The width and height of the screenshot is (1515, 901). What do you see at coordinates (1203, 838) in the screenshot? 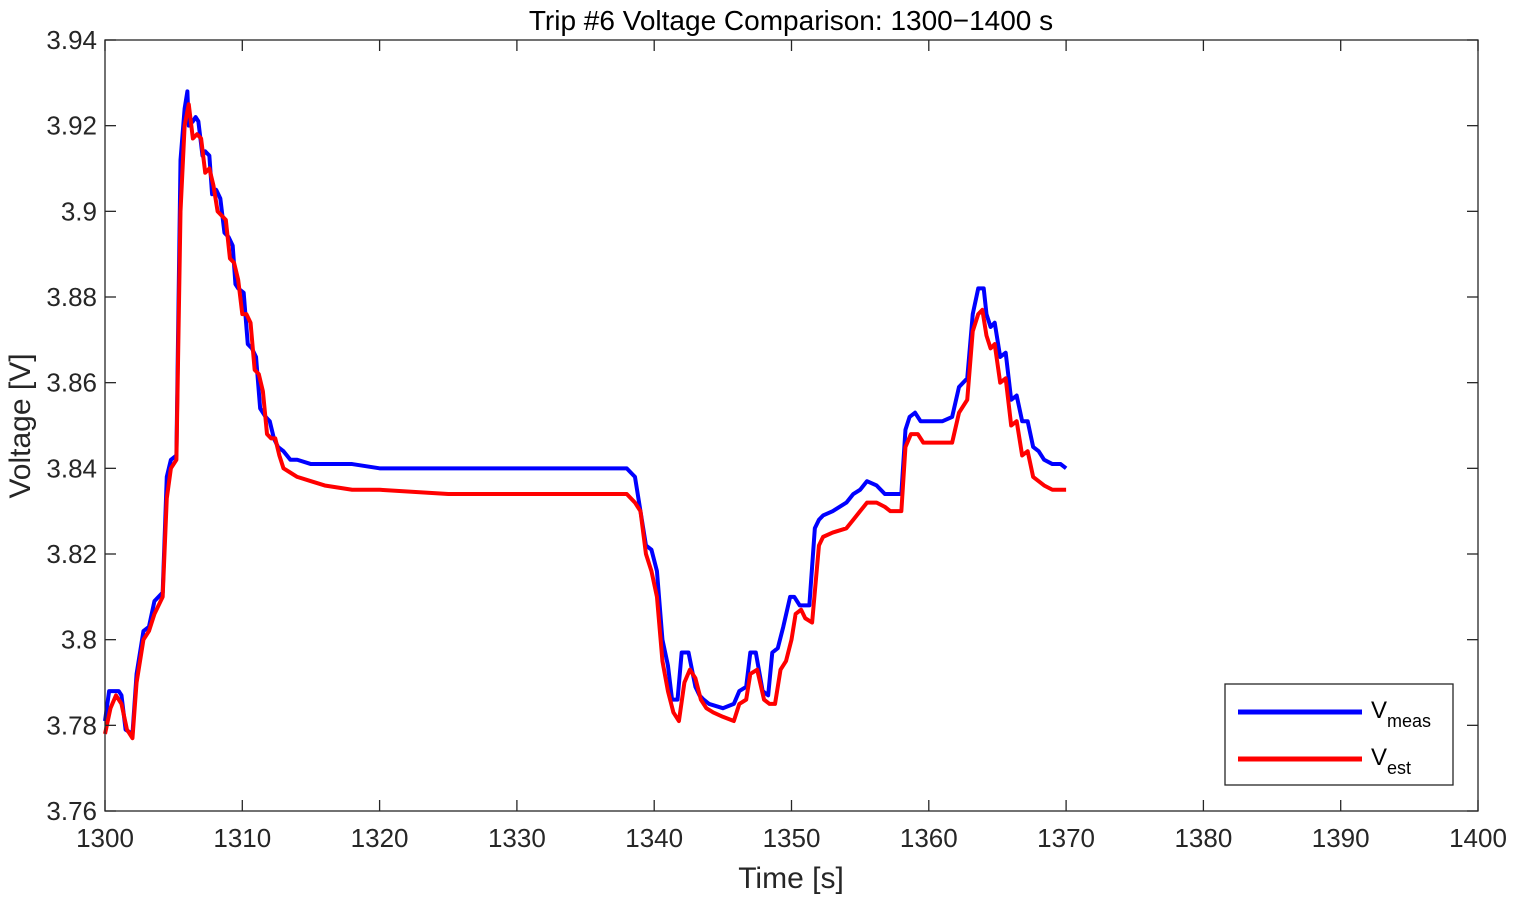
I see `x-tick-label: 1380` at bounding box center [1203, 838].